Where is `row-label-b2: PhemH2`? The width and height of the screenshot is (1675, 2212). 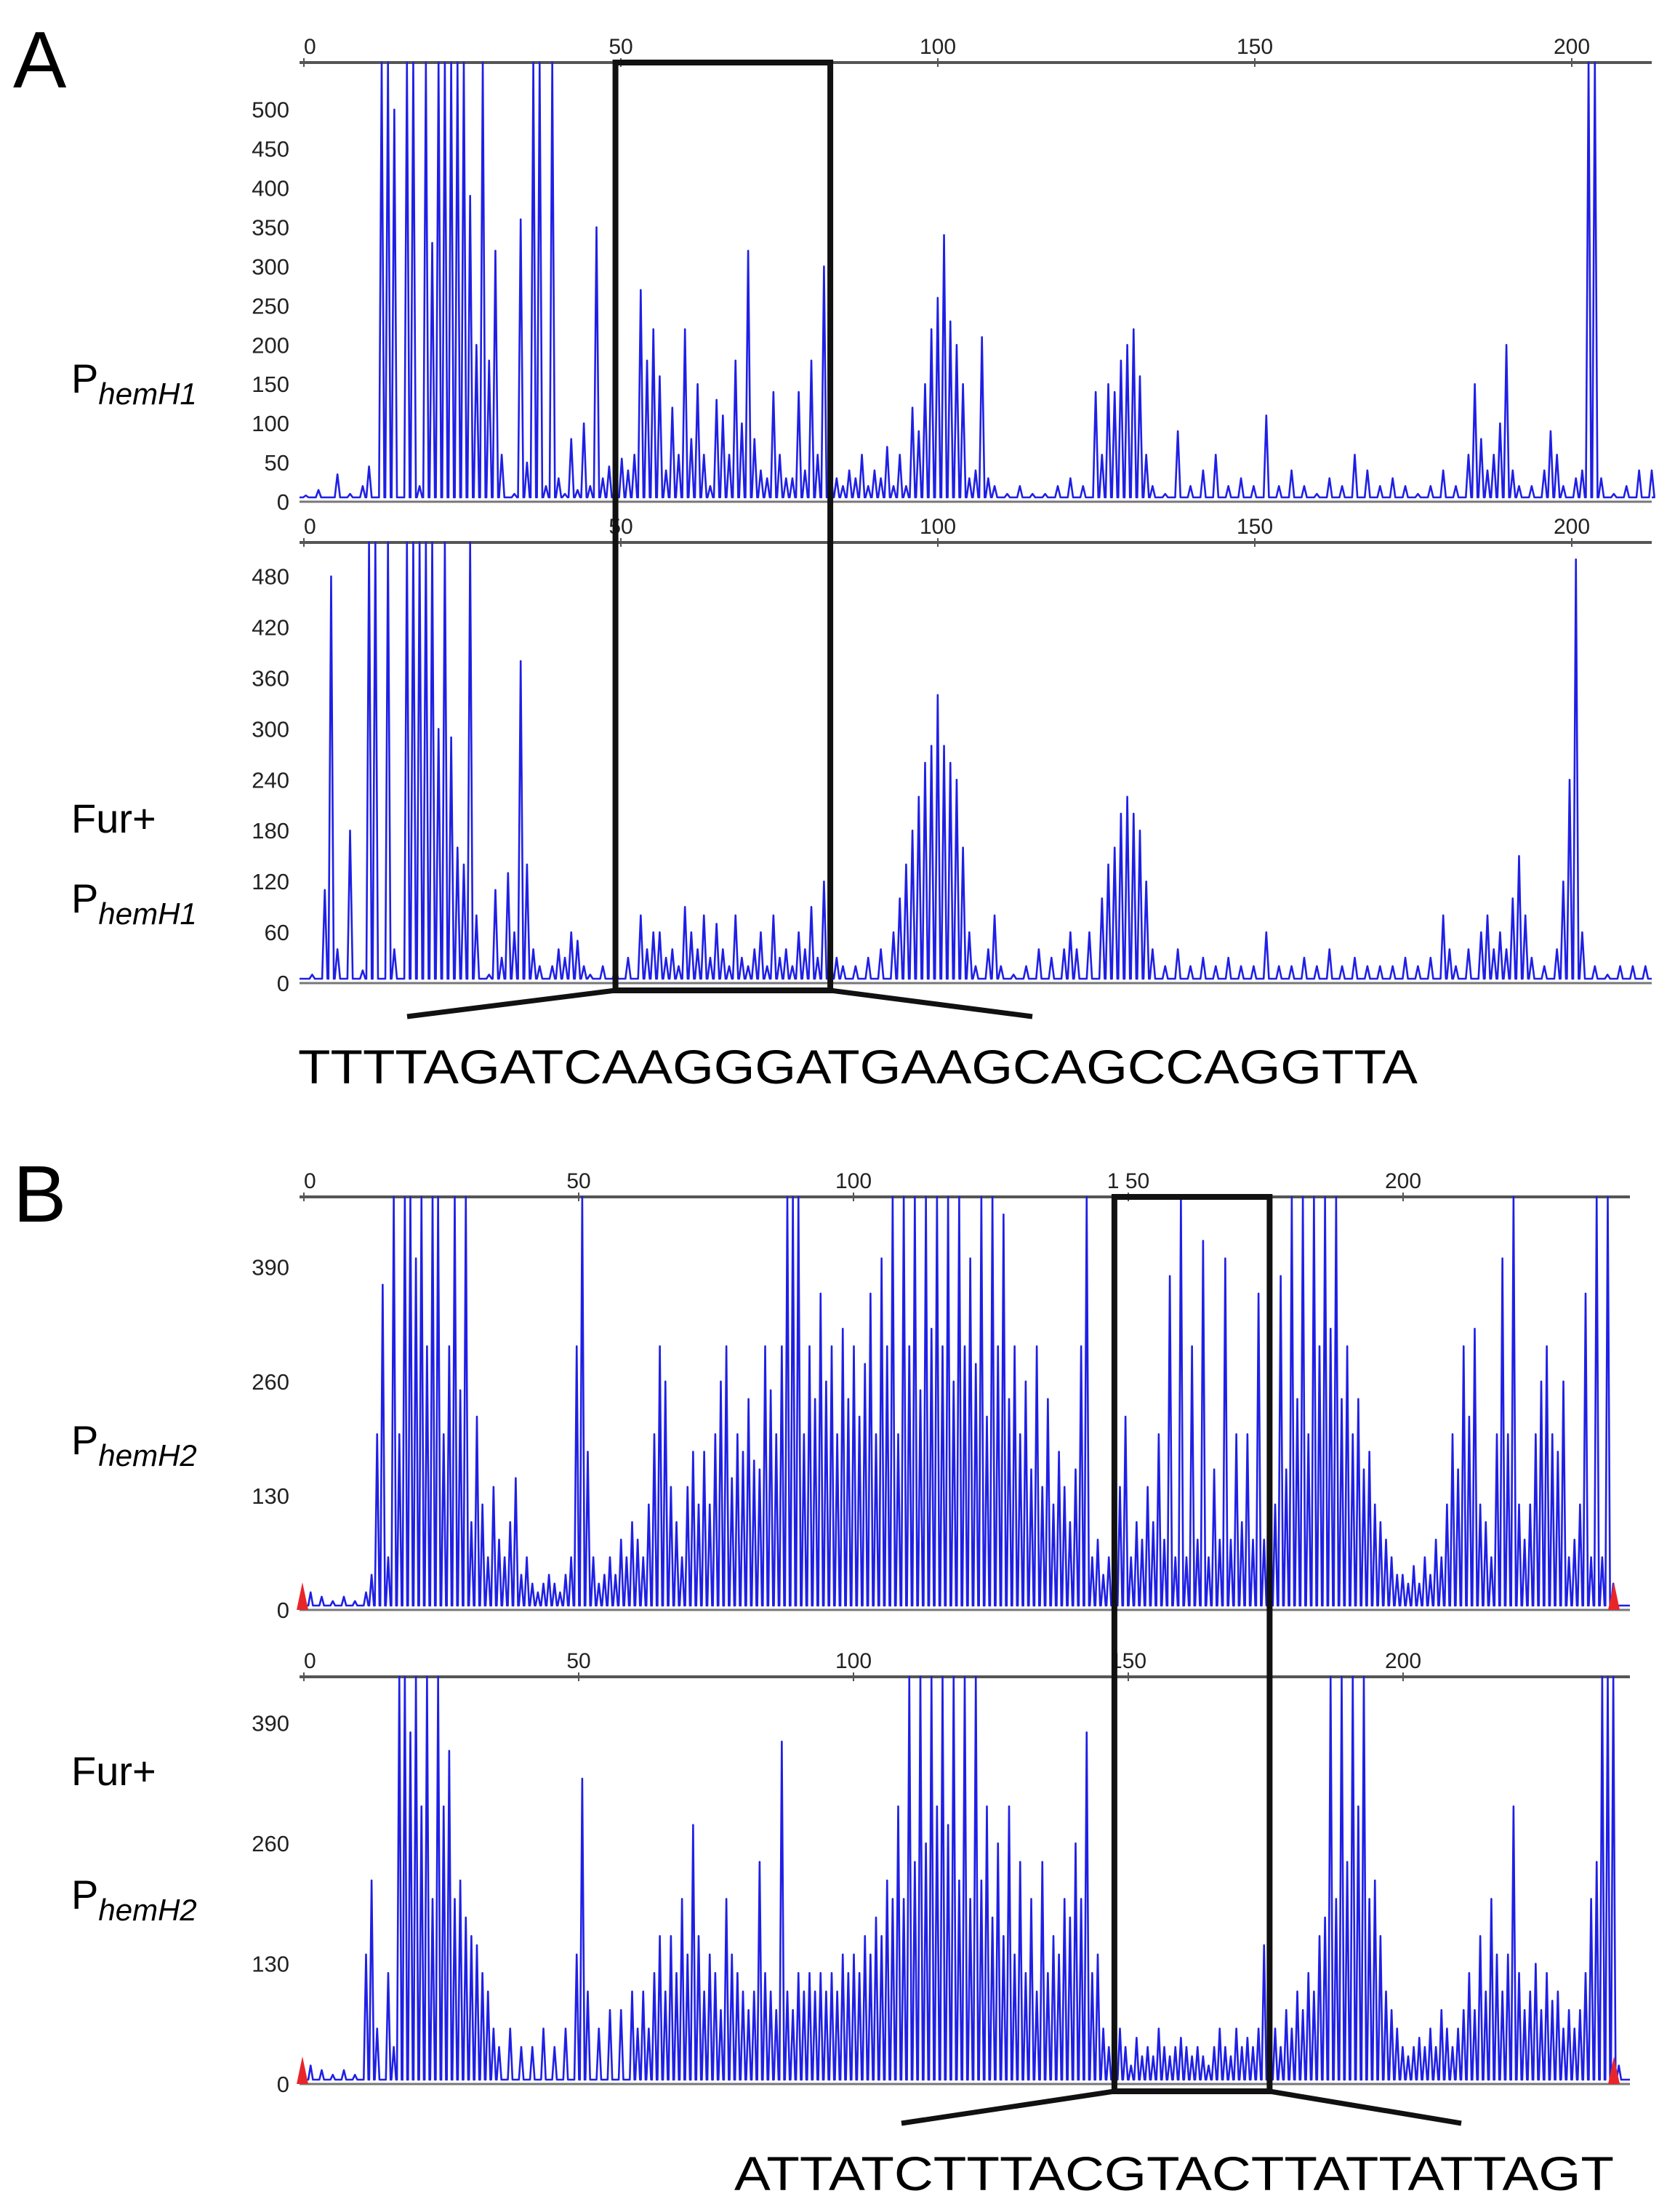
row-label-b2: PhemH2 is located at coordinates (134, 1899).